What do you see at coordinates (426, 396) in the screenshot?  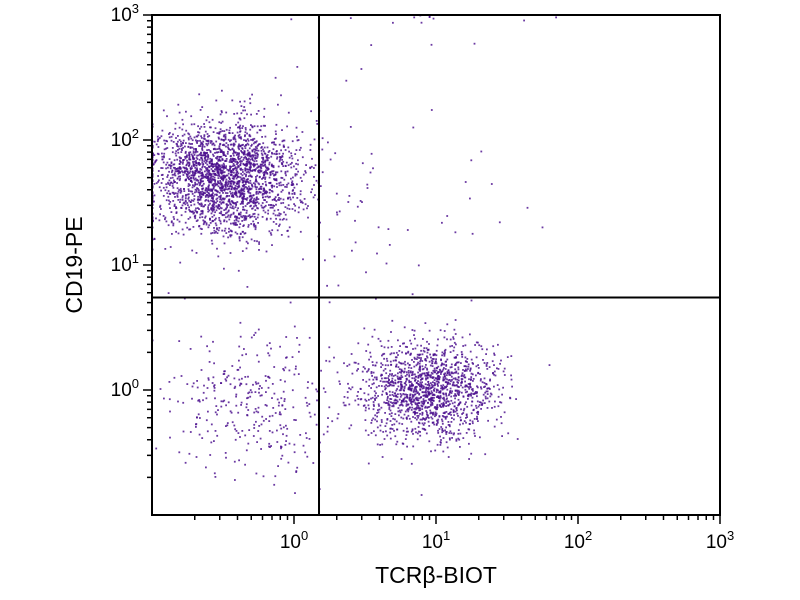 I see `population-tcrb-t-cells-lower-right-` at bounding box center [426, 396].